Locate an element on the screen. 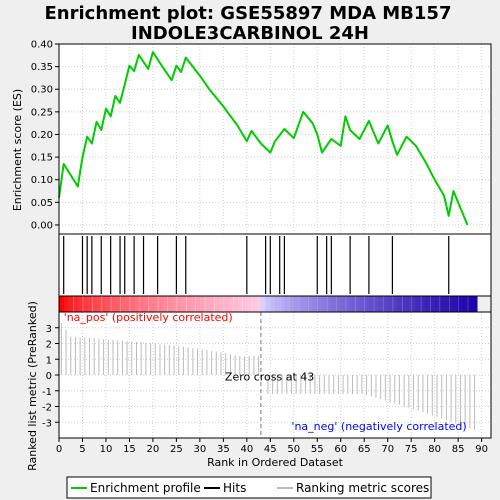 The image size is (500, 500). chart-title-line1: Enrichment plot: GSE55897 MDA MB157 is located at coordinates (248, 13).